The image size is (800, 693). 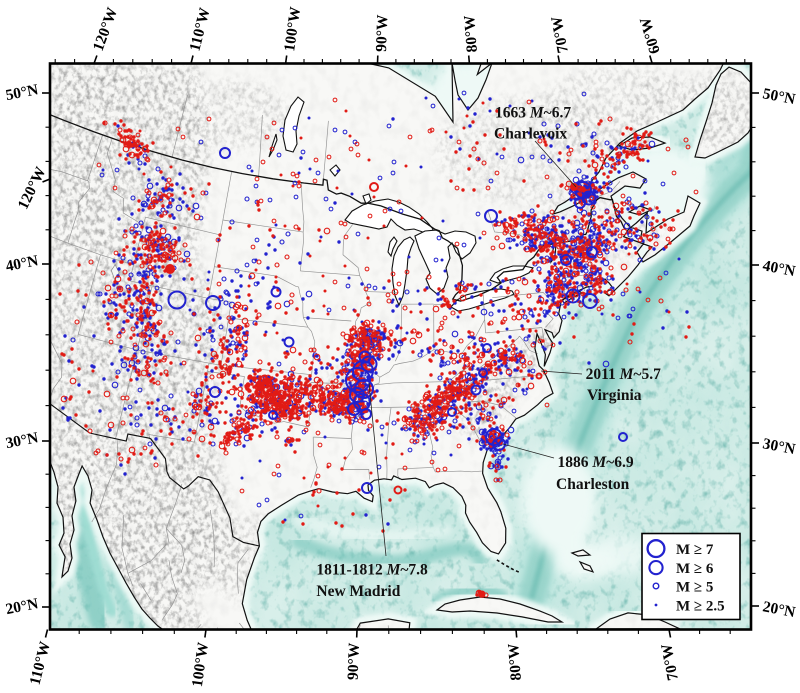 What do you see at coordinates (694, 588) in the screenshot?
I see `svg-text: M ≥ 5` at bounding box center [694, 588].